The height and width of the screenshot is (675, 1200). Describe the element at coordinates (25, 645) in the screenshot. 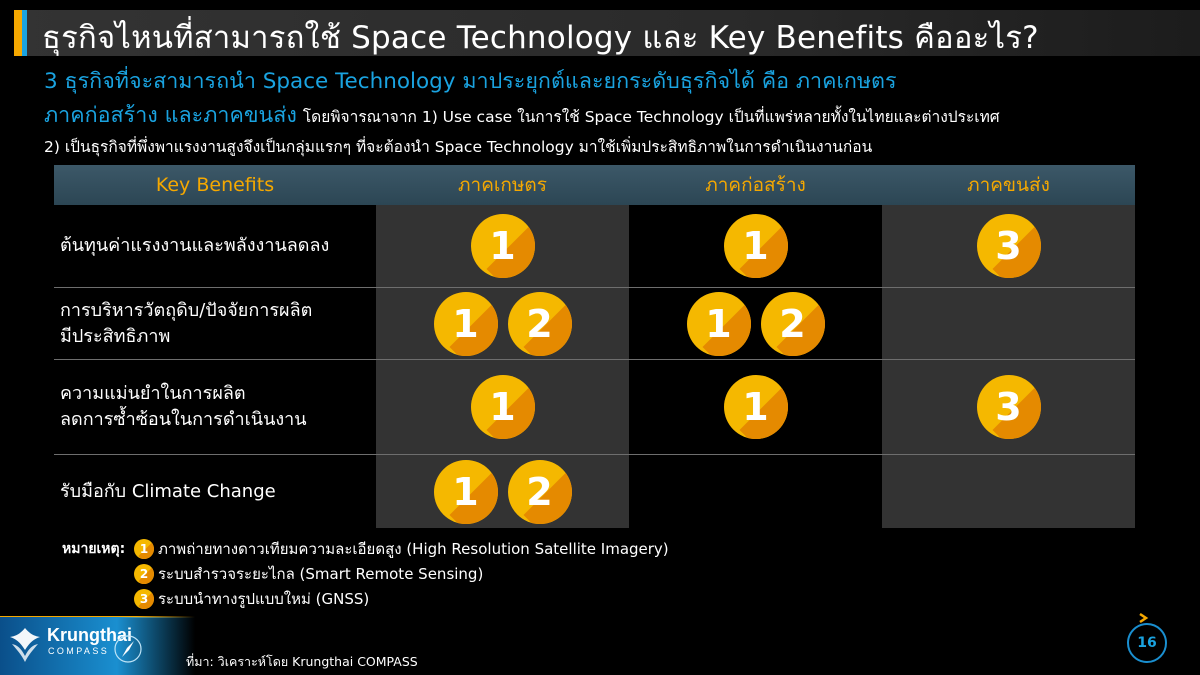

I see `krungthai-bird-icon` at that location.